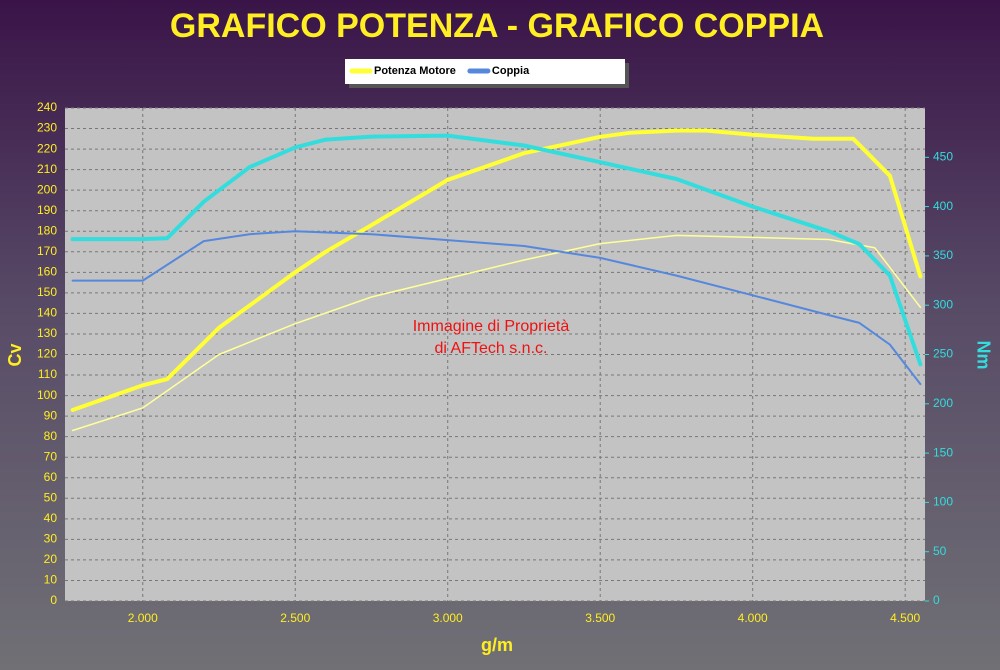  What do you see at coordinates (47, 374) in the screenshot?
I see `y-tick-label: 110` at bounding box center [47, 374].